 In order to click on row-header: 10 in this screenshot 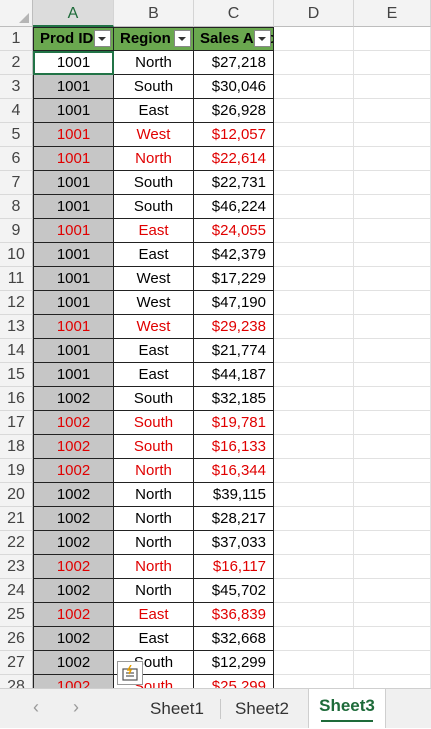, I will do `click(16, 255)`.